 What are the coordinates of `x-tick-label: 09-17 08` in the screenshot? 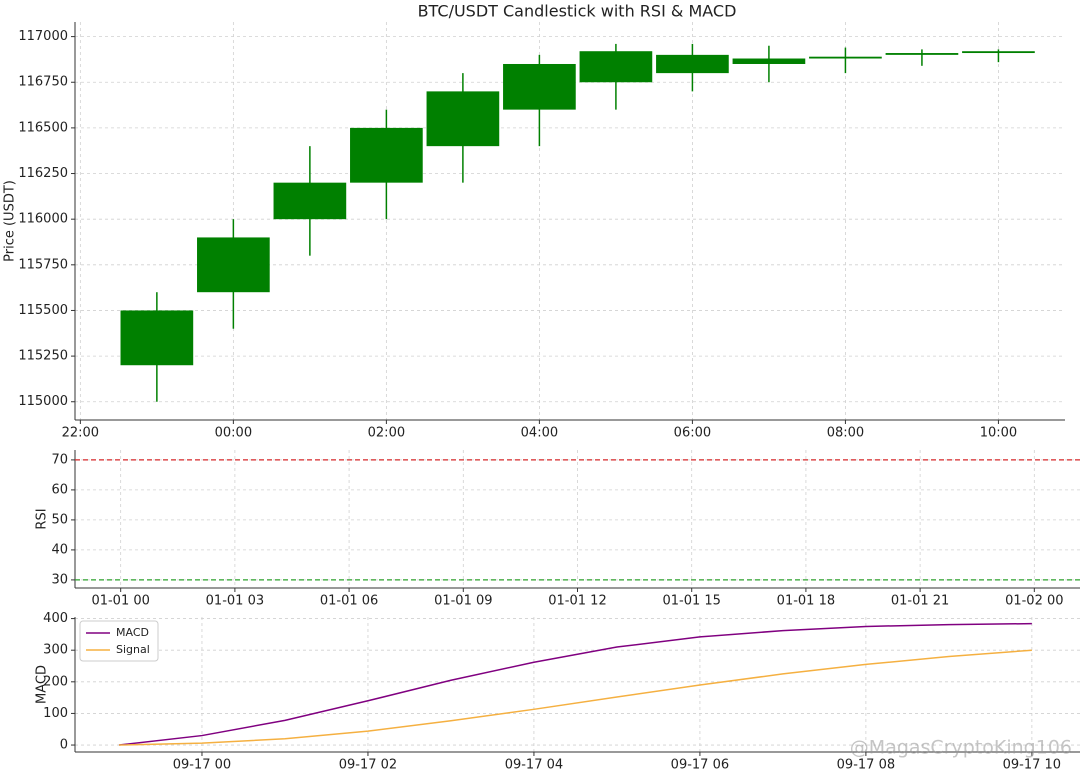 It's located at (866, 765).